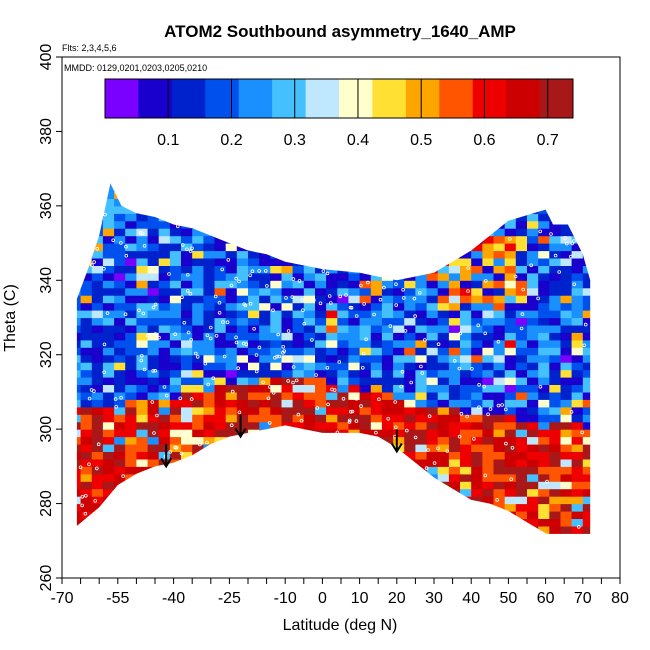 The height and width of the screenshot is (650, 650). Describe the element at coordinates (10, 318) in the screenshot. I see `y-axis-label: Theta (C)` at that location.